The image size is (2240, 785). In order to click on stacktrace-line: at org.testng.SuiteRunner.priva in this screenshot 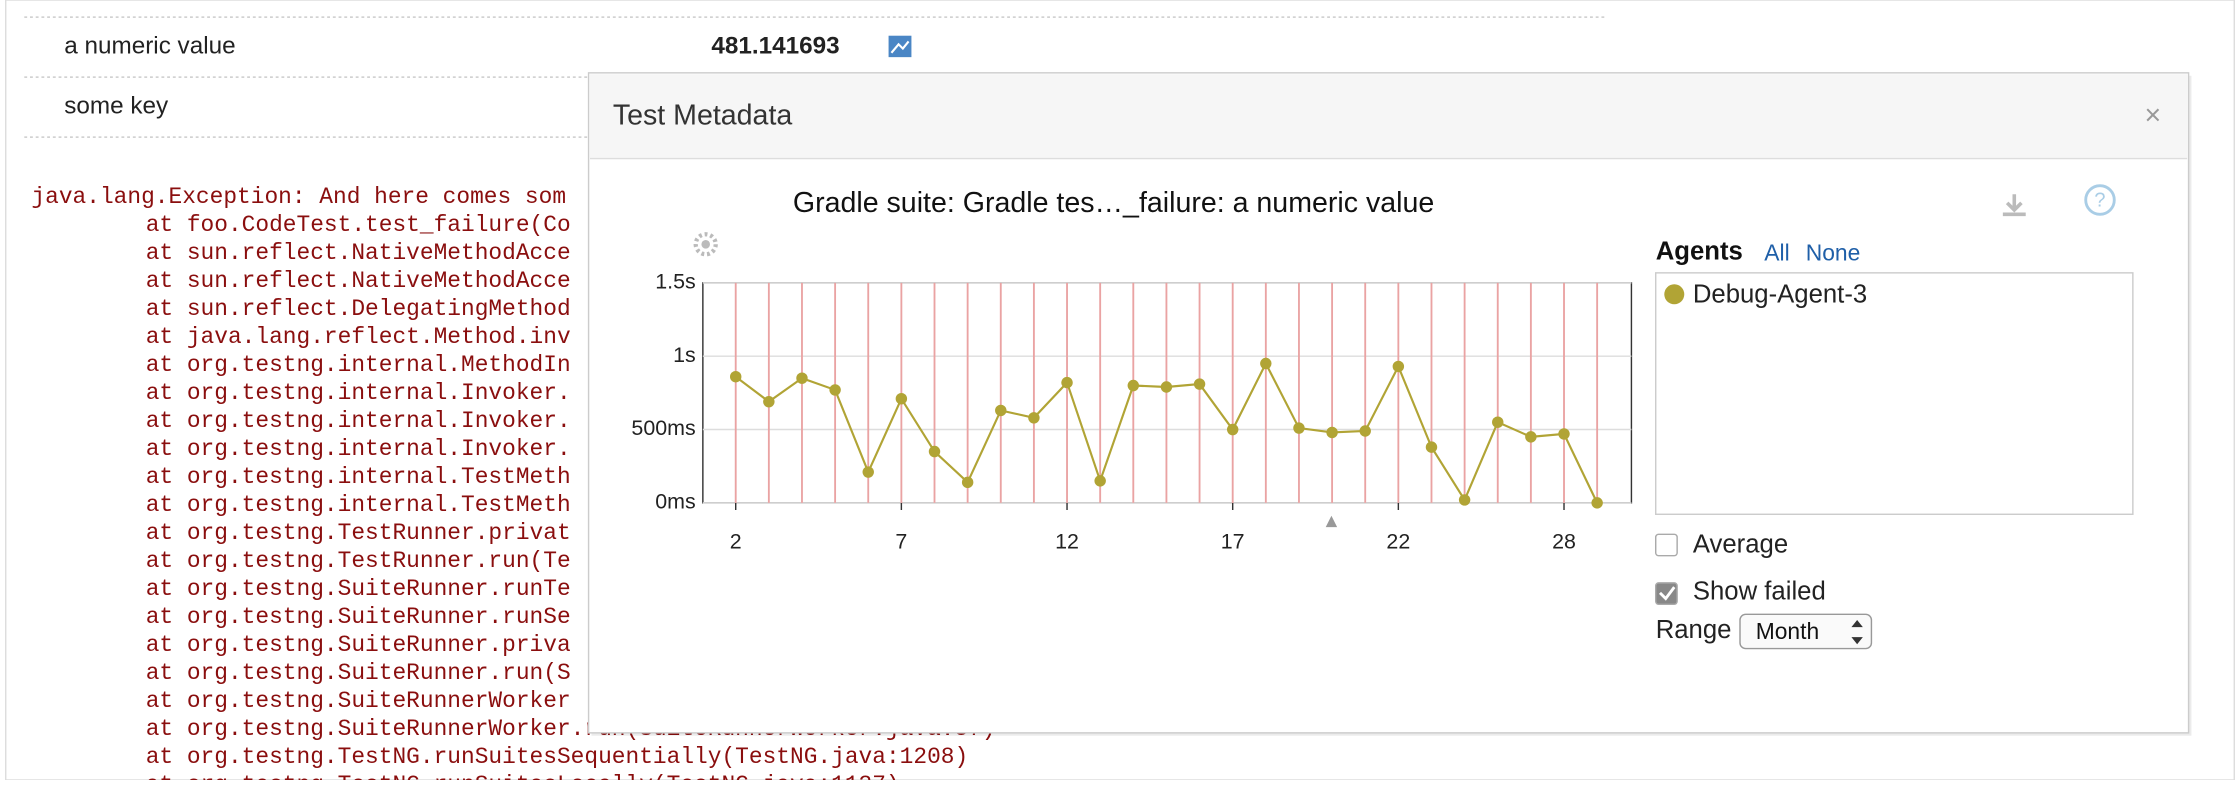, I will do `click(358, 645)`.